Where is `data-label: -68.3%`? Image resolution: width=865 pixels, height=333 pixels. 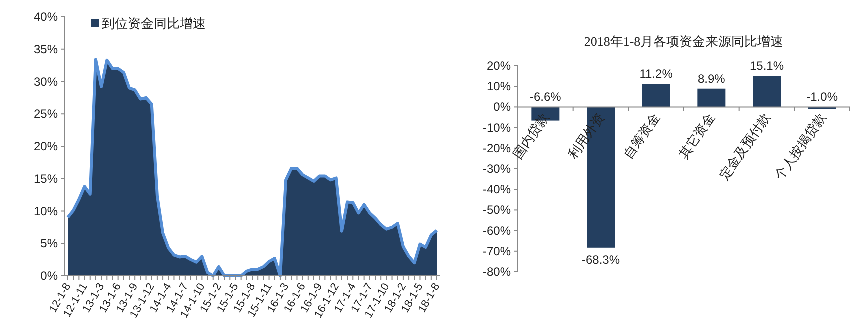 data-label: -68.3% is located at coordinates (601, 259).